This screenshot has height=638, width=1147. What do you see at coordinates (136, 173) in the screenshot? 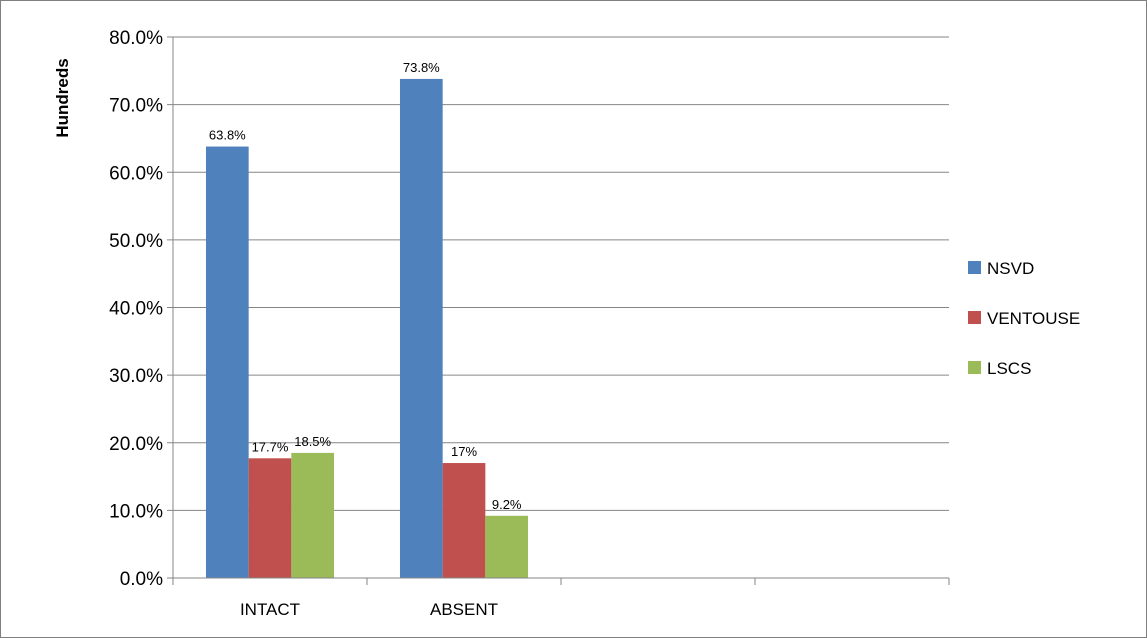
I see `y-tick-label: 60.0%` at bounding box center [136, 173].